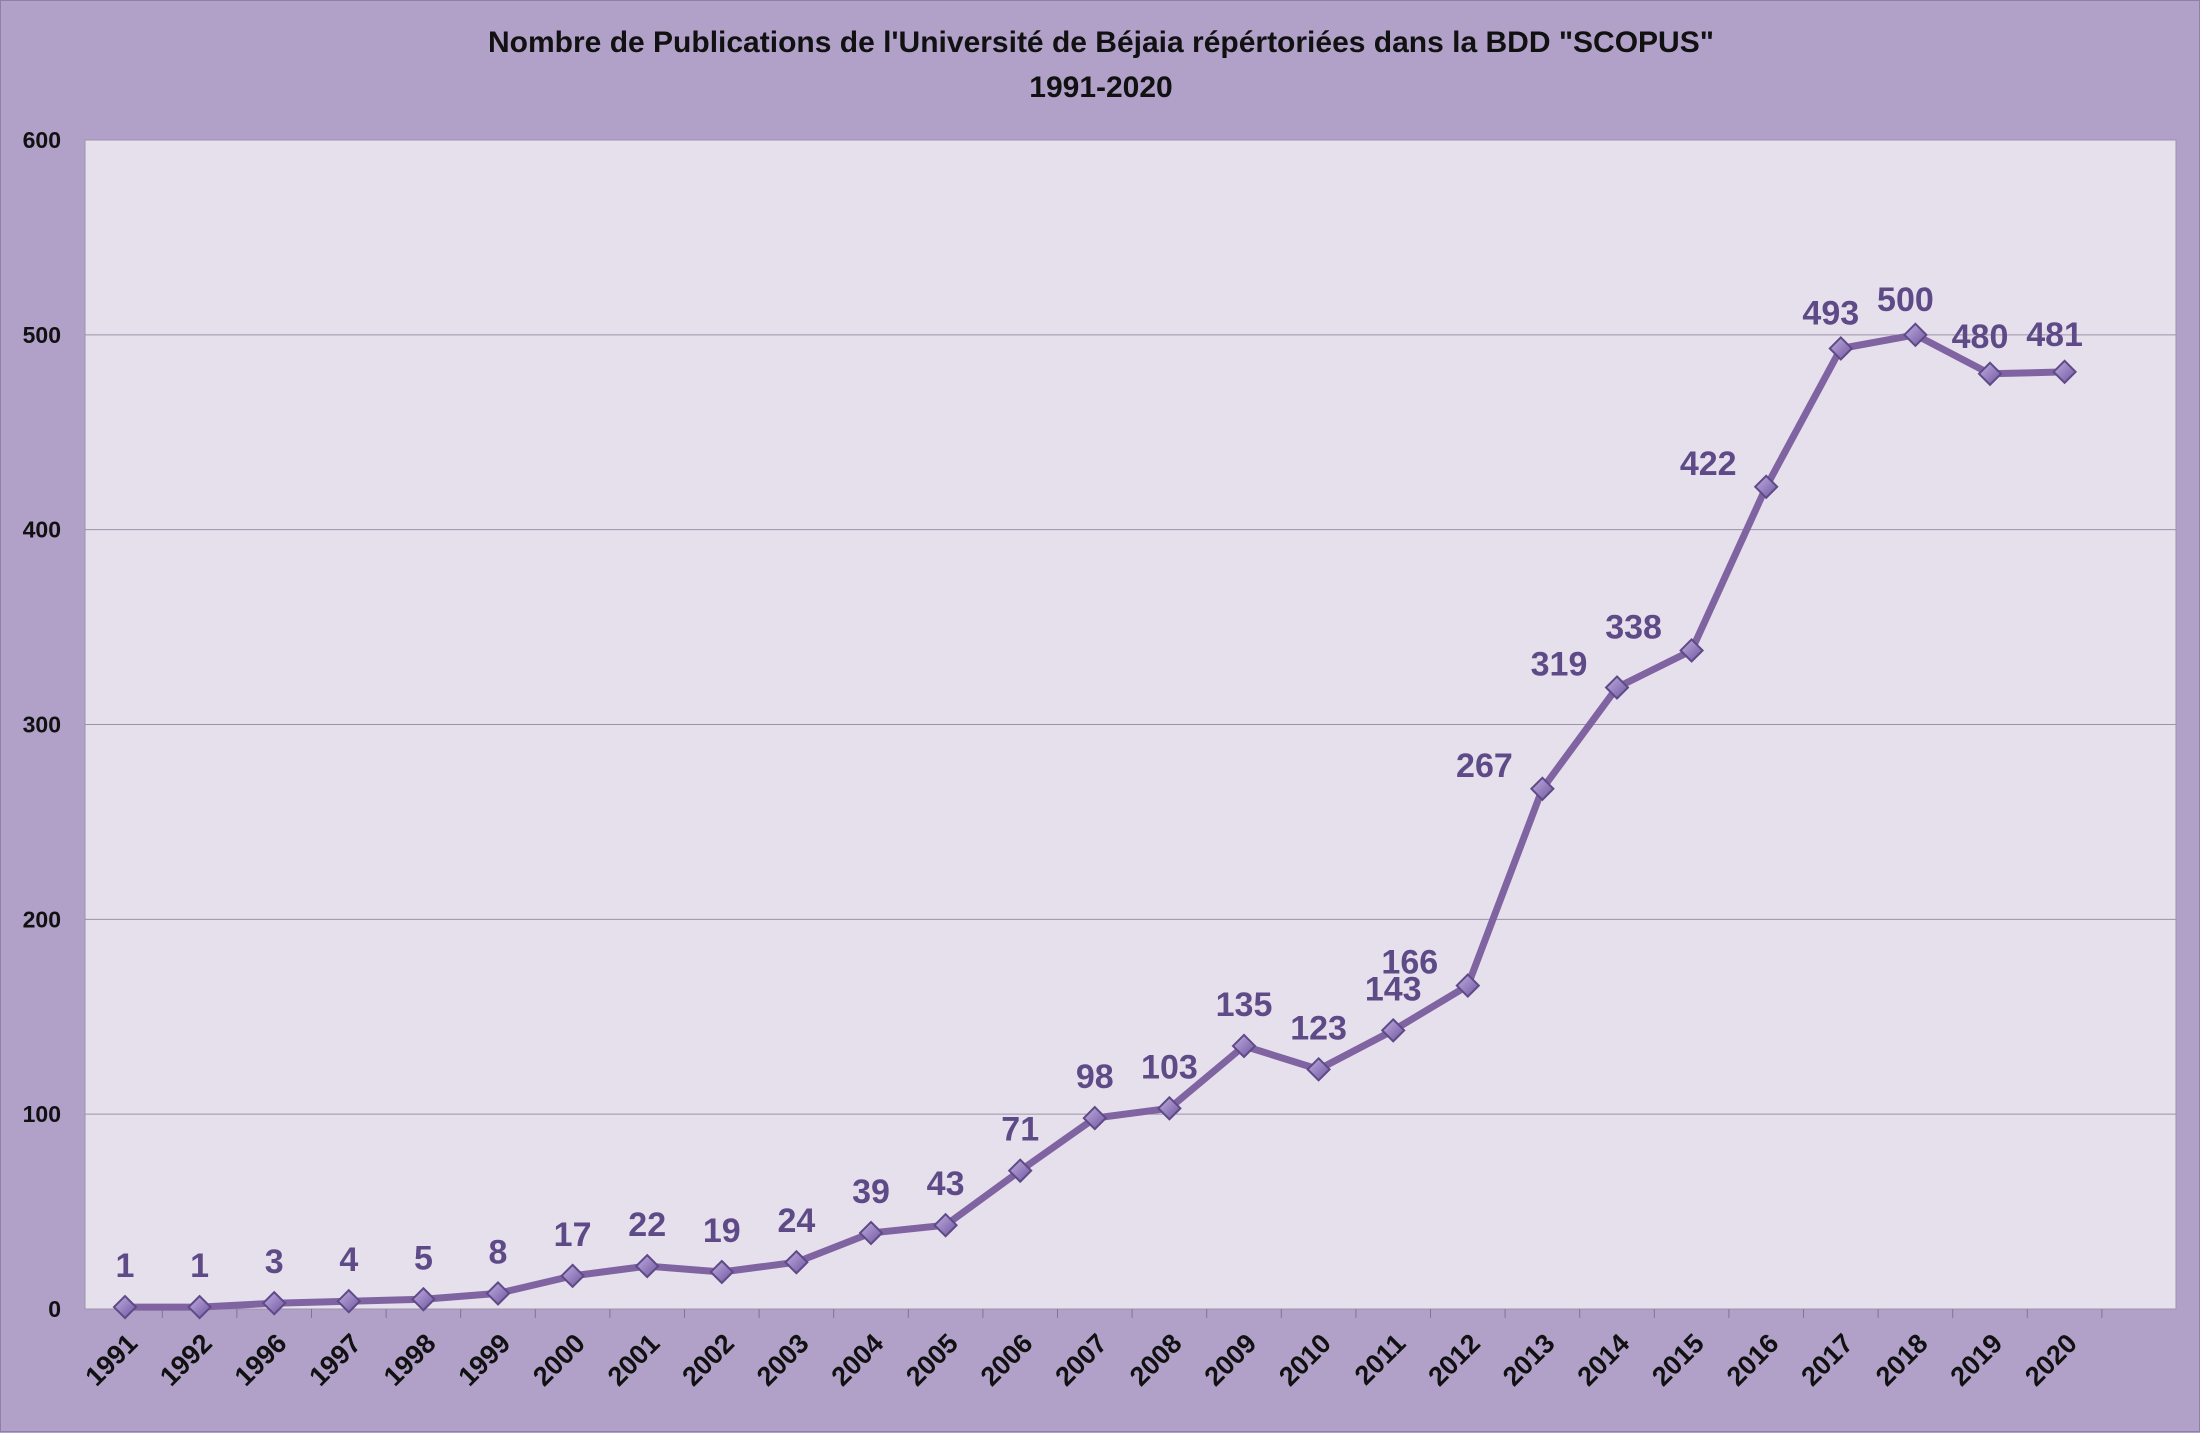  I want to click on data-label-2002: 19, so click(722, 1231).